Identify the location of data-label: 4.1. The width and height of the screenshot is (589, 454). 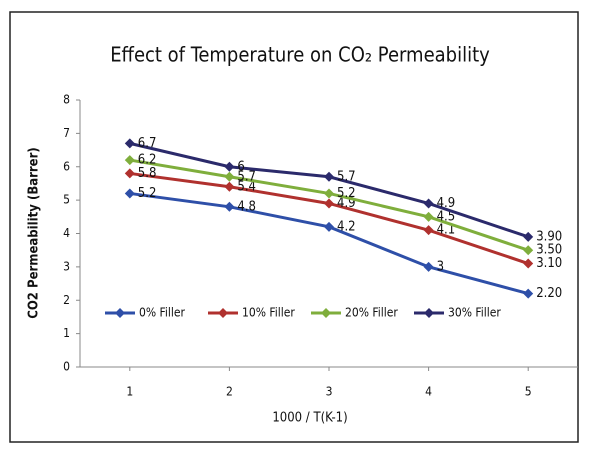
(446, 230).